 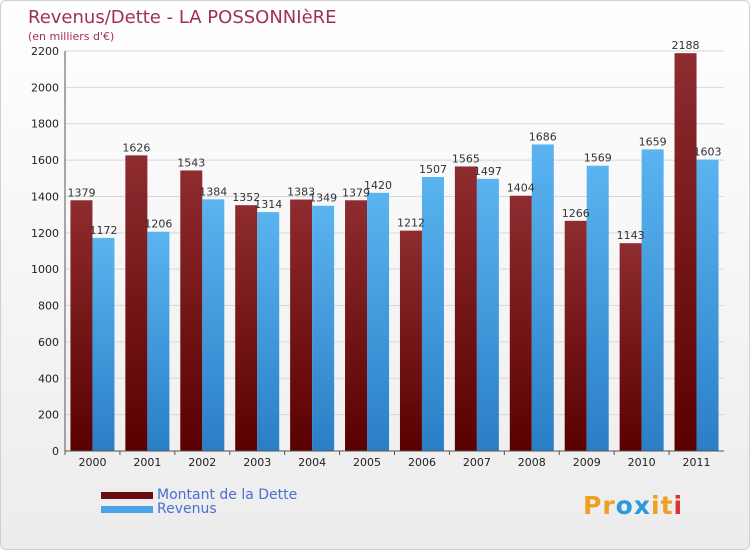 What do you see at coordinates (630, 347) in the screenshot?
I see `bar-debt-2010` at bounding box center [630, 347].